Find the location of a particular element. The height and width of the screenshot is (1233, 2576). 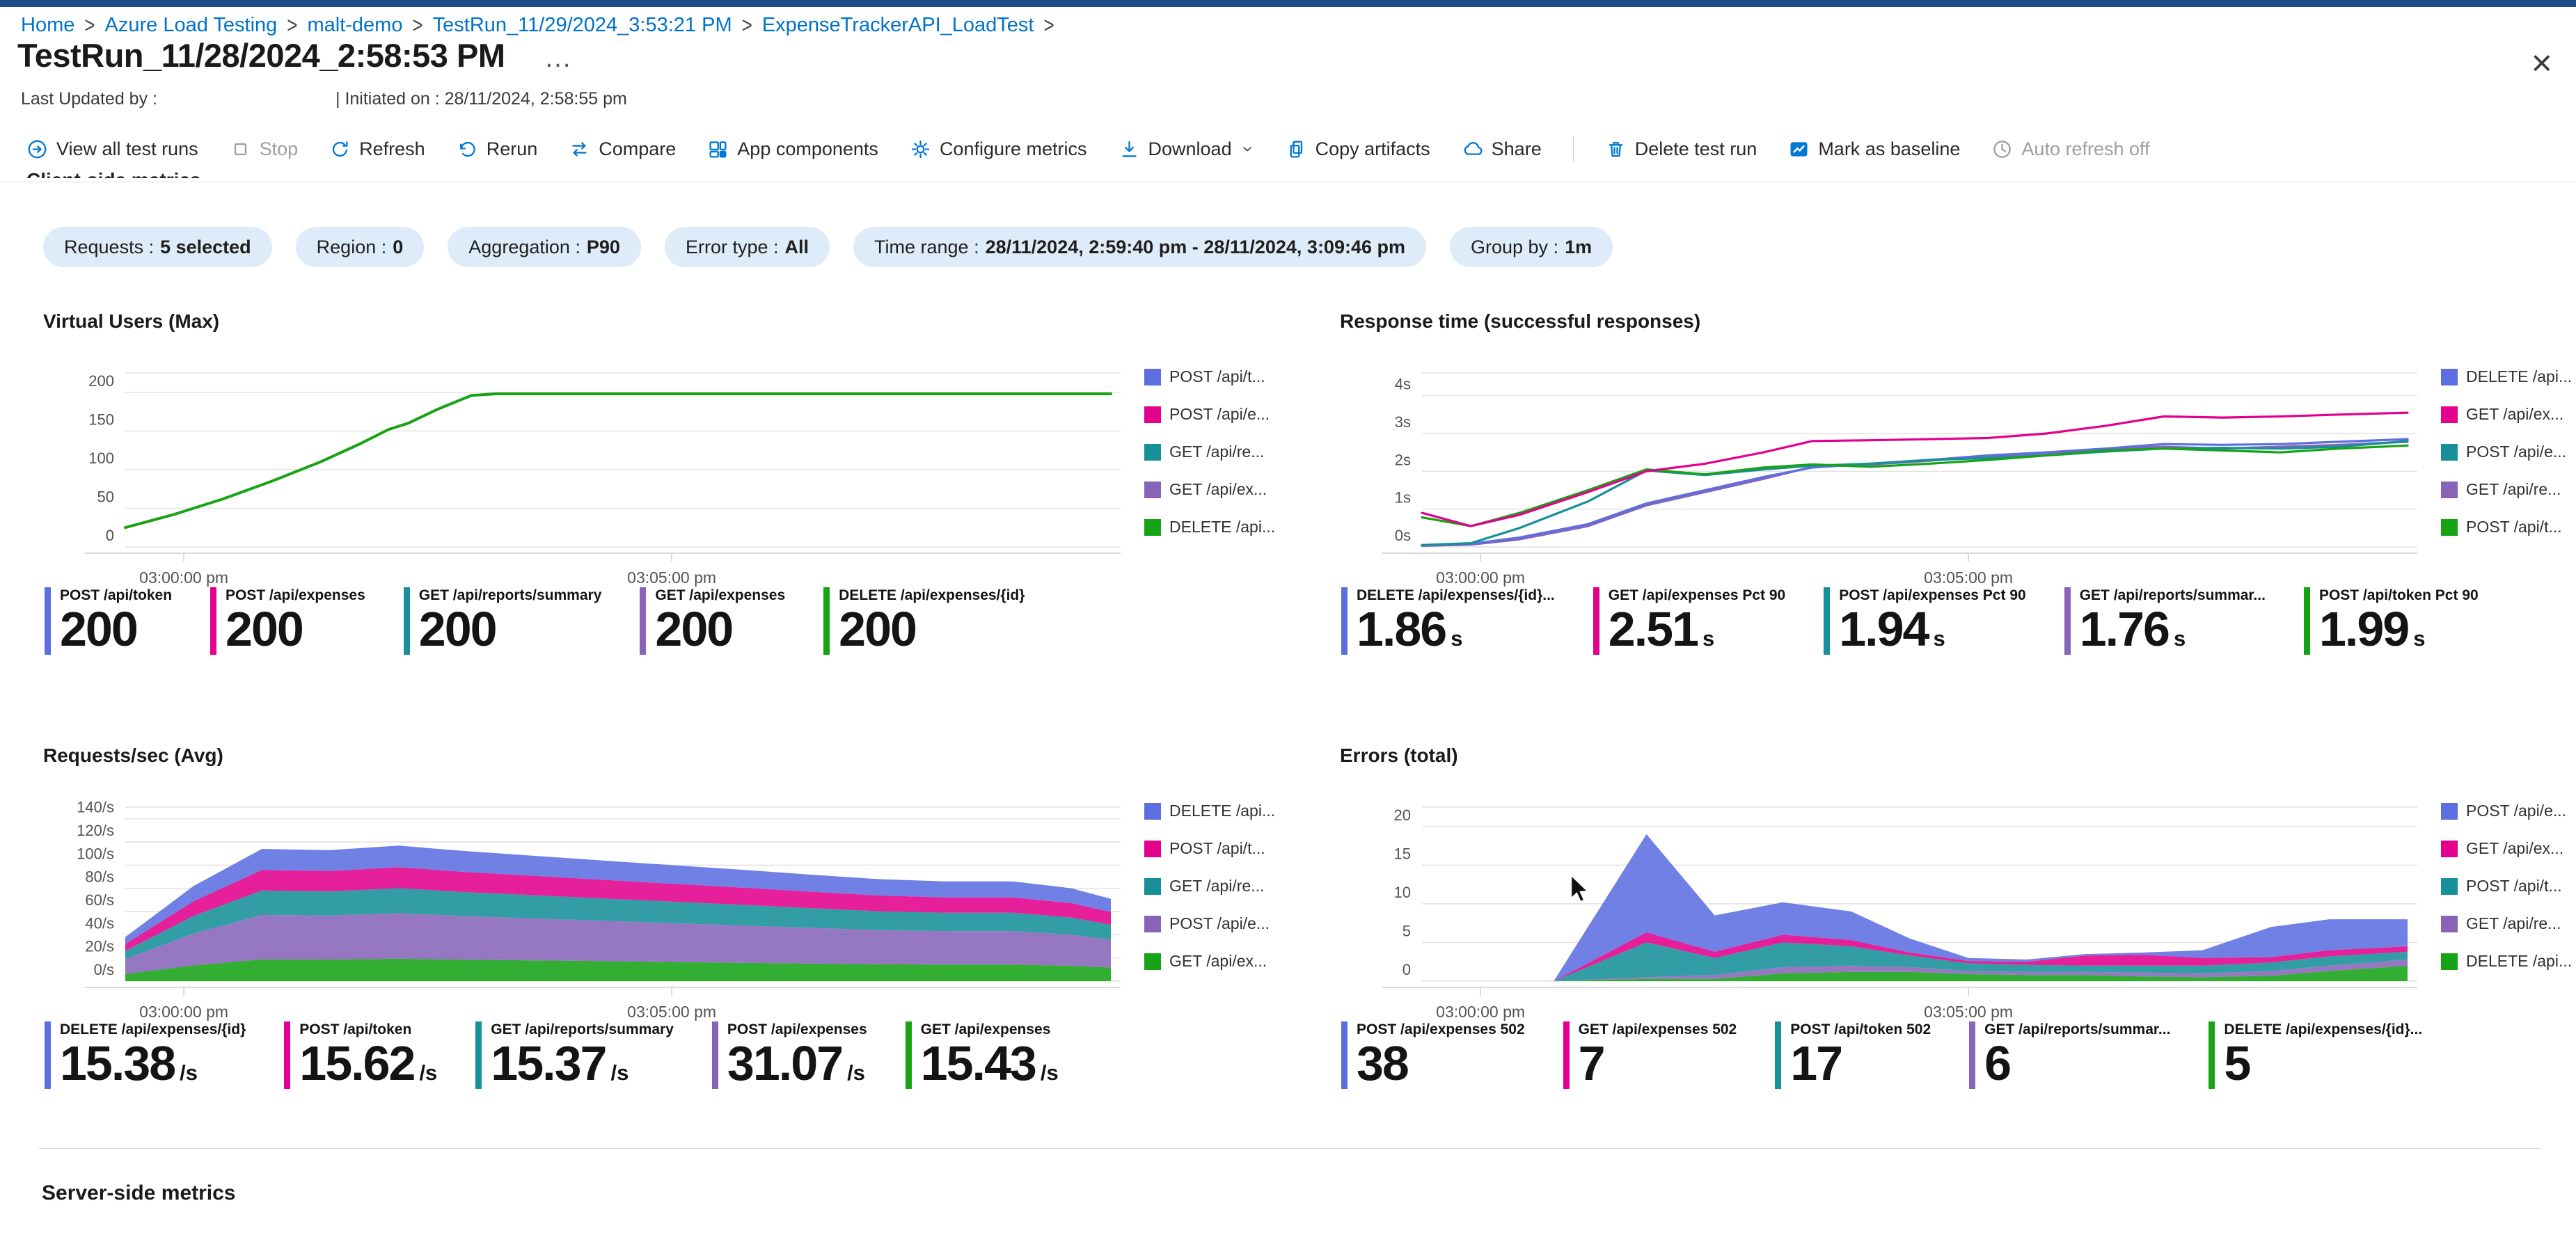

toolbar-item-compare: Compare is located at coordinates (622, 149).